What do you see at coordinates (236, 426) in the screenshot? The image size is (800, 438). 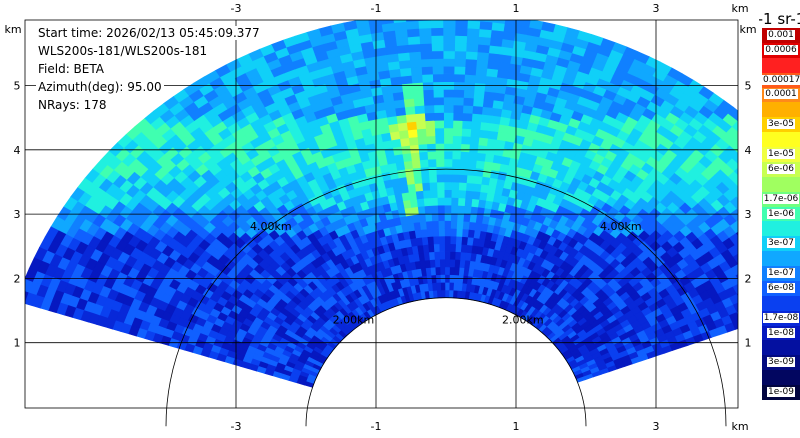 I see `x-tick-label: -3` at bounding box center [236, 426].